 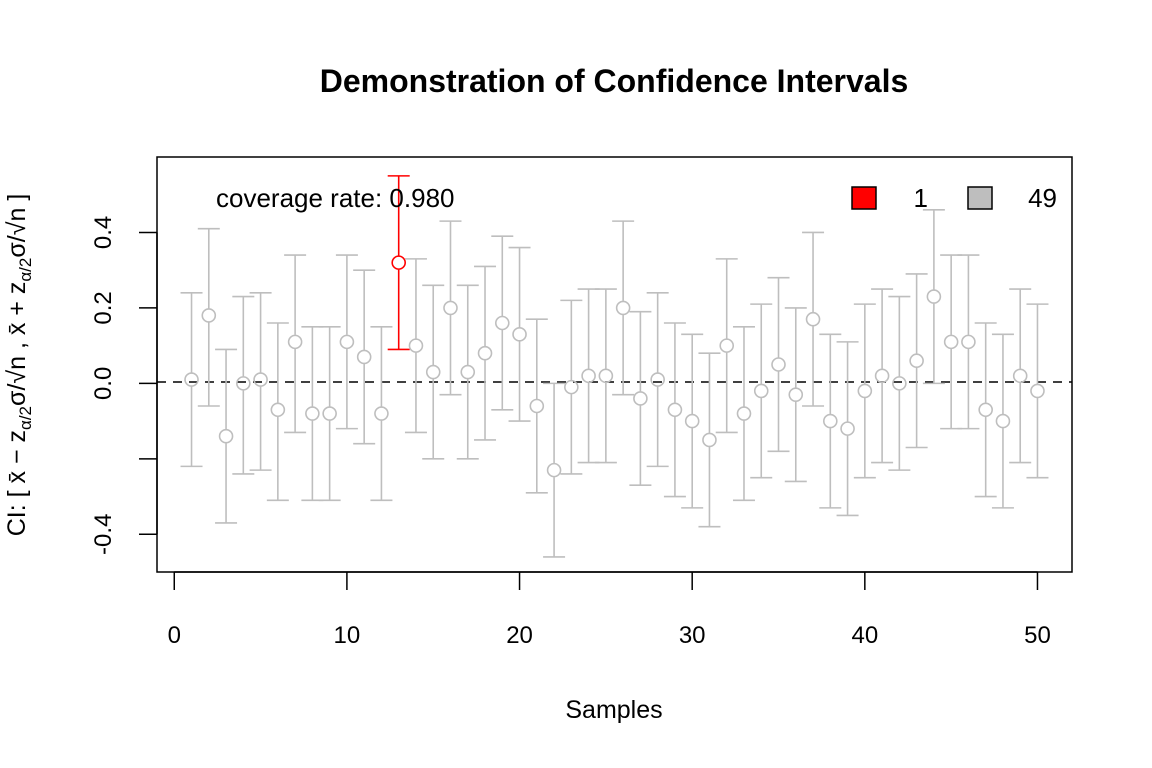 What do you see at coordinates (519, 635) in the screenshot?
I see `x-tick-label: 20` at bounding box center [519, 635].